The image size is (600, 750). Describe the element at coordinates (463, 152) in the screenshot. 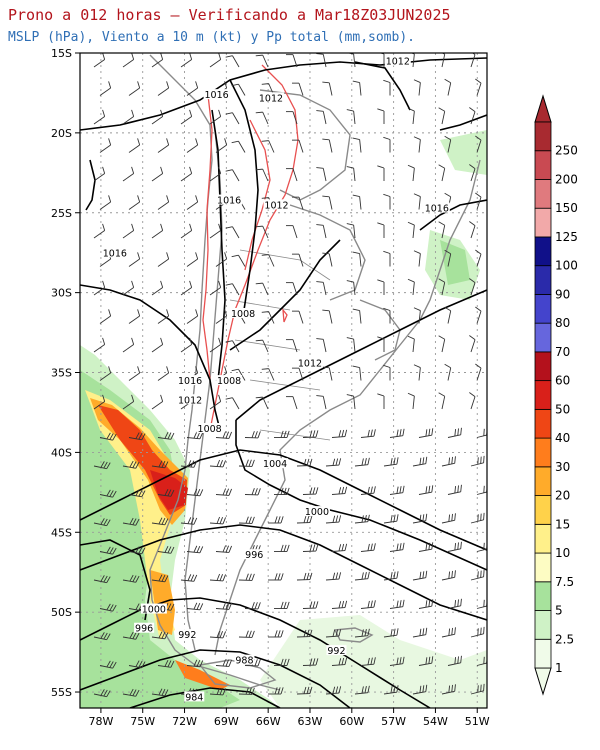

I see `precip-top-right` at that location.